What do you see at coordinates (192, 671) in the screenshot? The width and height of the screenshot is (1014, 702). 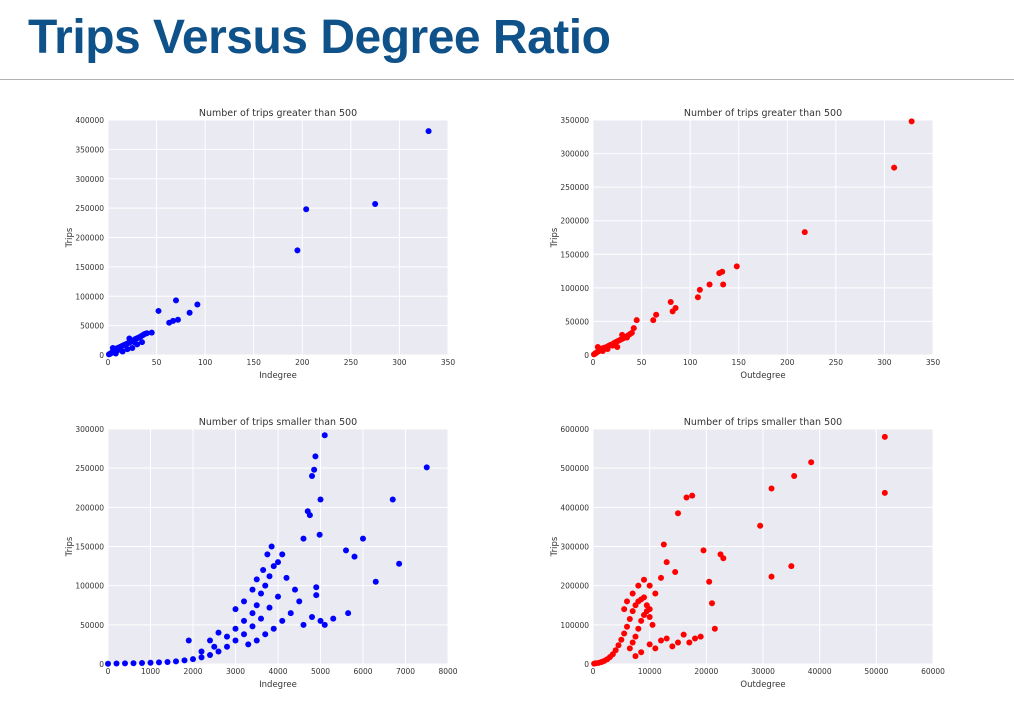 I see `x-tick-label: 2000` at bounding box center [192, 671].